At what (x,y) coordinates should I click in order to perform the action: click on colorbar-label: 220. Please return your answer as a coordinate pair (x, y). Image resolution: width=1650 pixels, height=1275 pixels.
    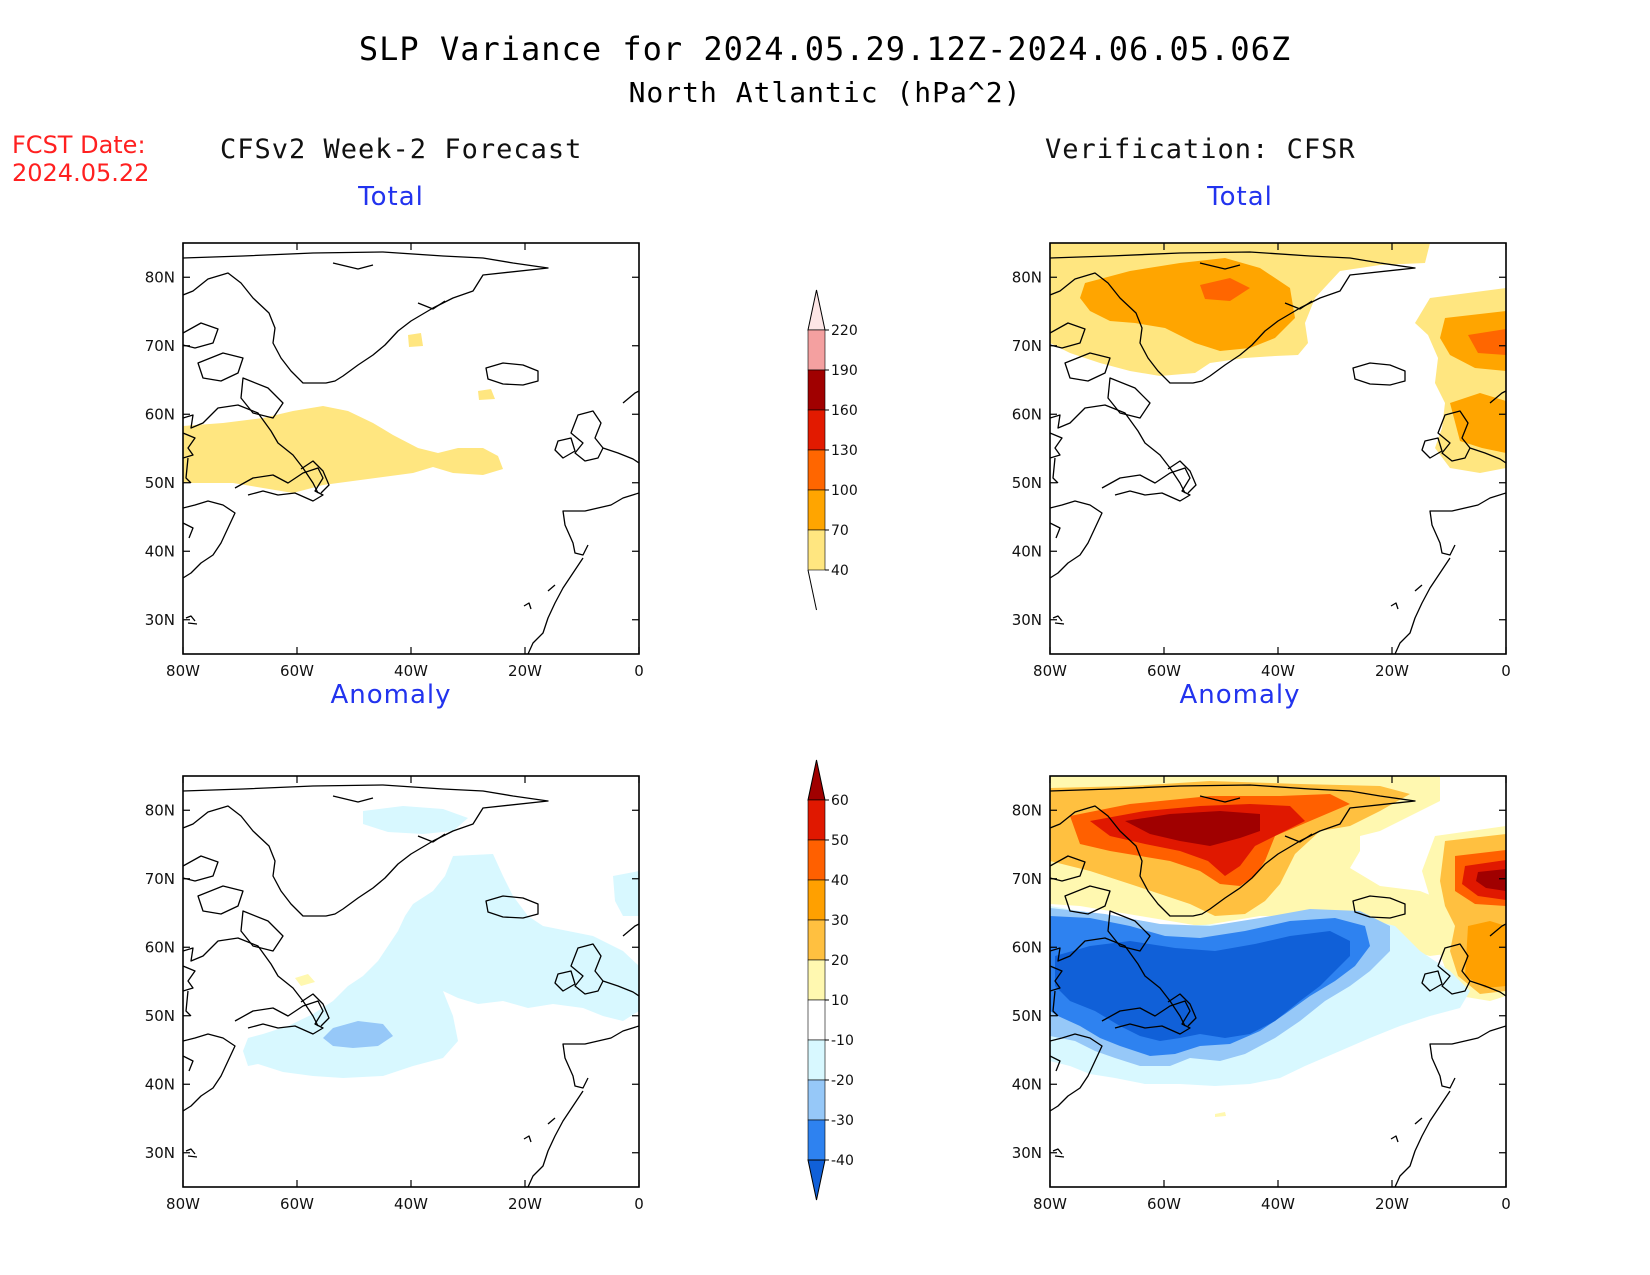
    Looking at the image, I should click on (844, 331).